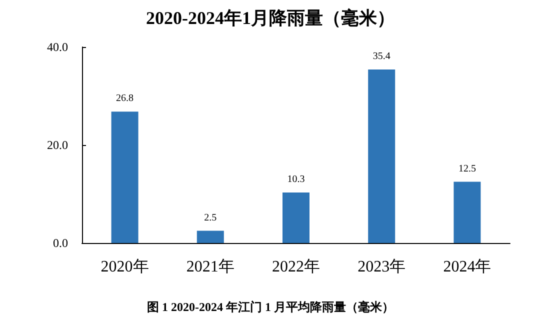  I want to click on y-tick-label: 20.0, so click(57, 145).